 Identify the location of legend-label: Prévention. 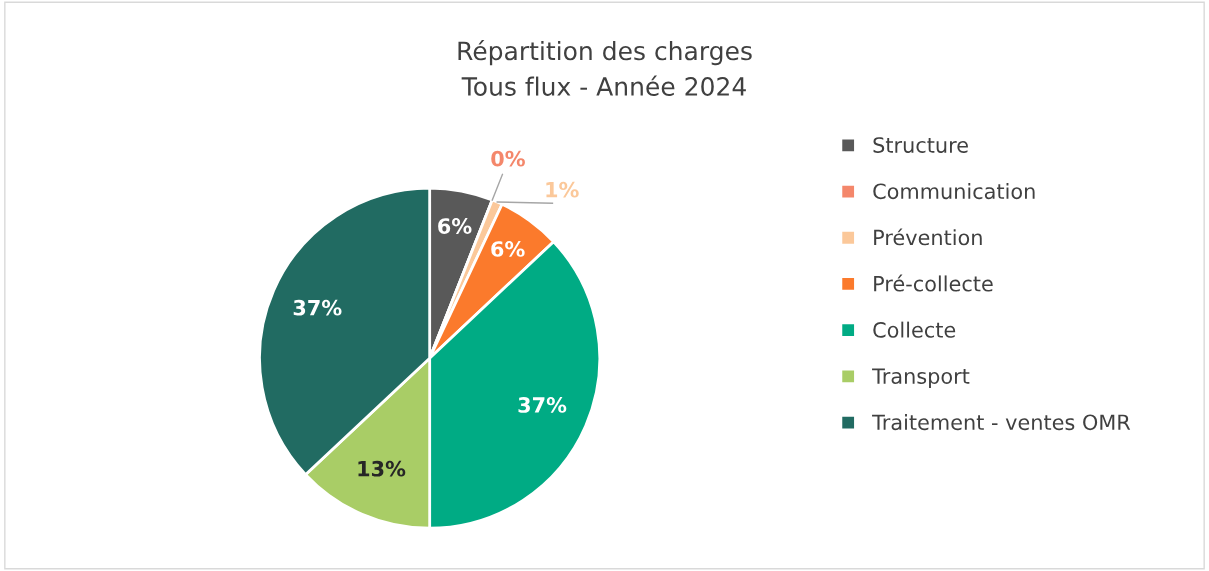
(928, 237).